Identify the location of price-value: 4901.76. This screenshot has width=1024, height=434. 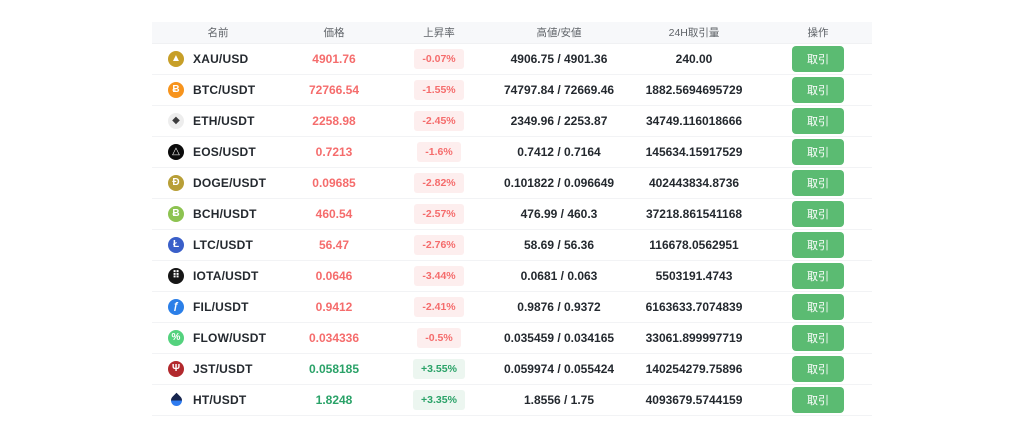
(334, 59).